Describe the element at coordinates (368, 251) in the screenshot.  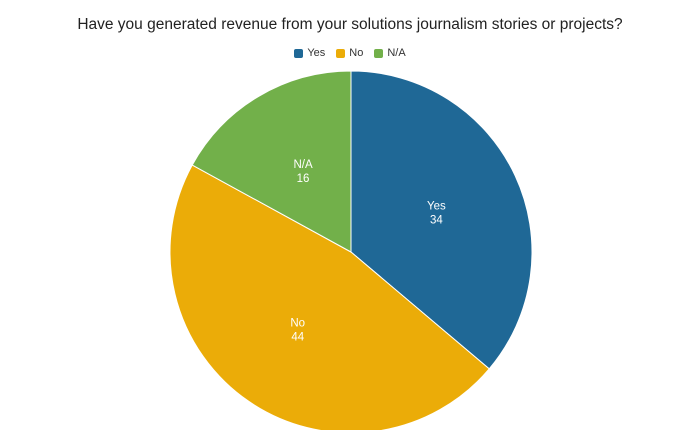
I see `pie-slice-labels: Yes 34 No 44 N/A 16` at that location.